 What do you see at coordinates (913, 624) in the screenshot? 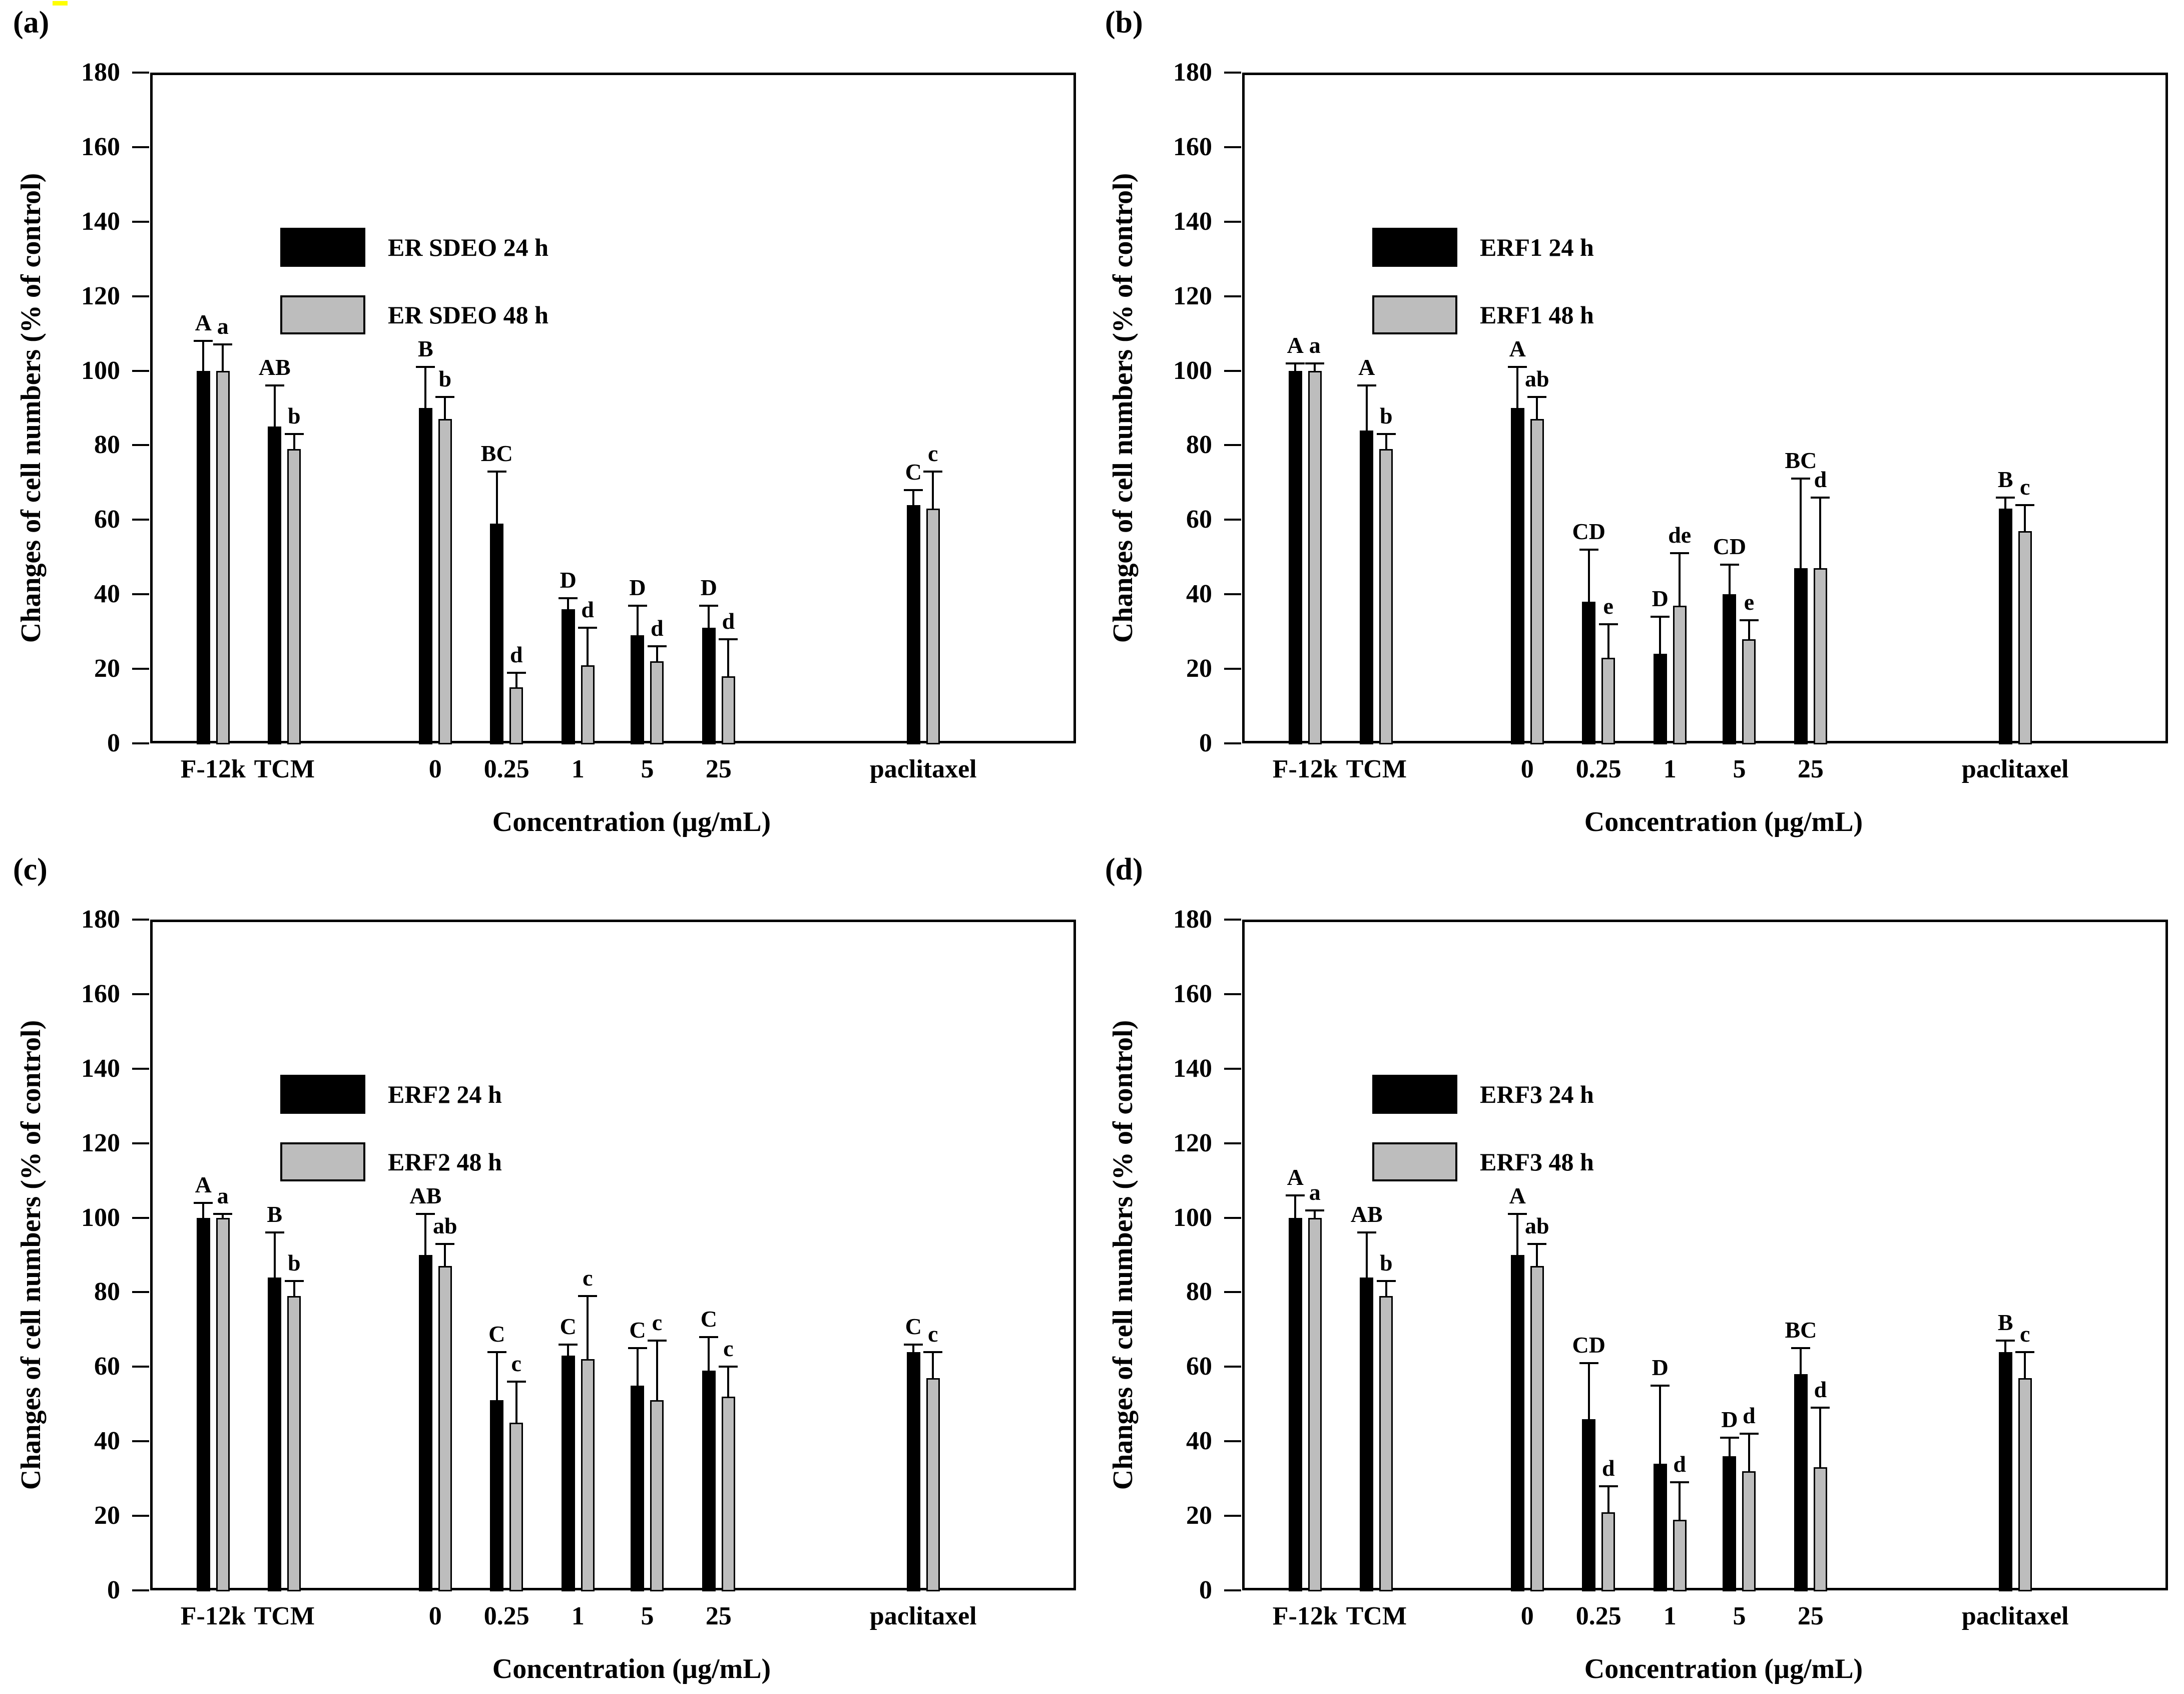
I see `bar-paclitaxel-24h` at bounding box center [913, 624].